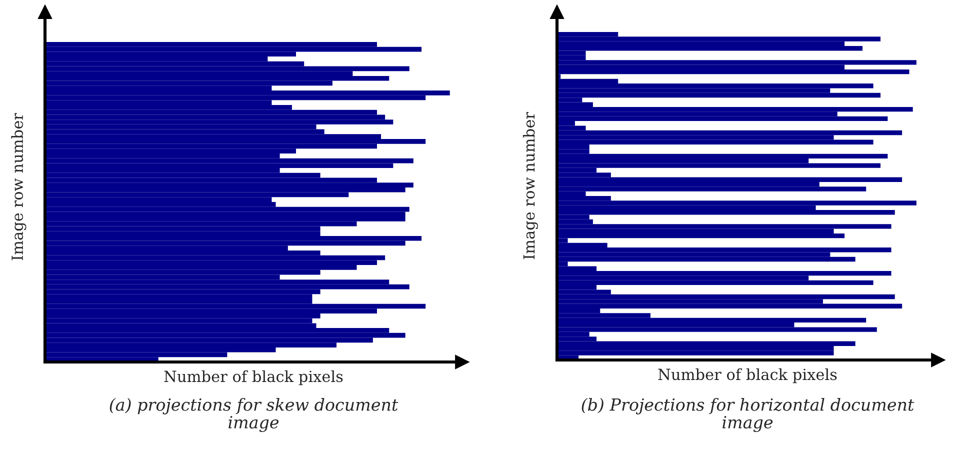 The height and width of the screenshot is (466, 962). I want to click on text: (b) Projections for horizontal document image, so click(748, 415).